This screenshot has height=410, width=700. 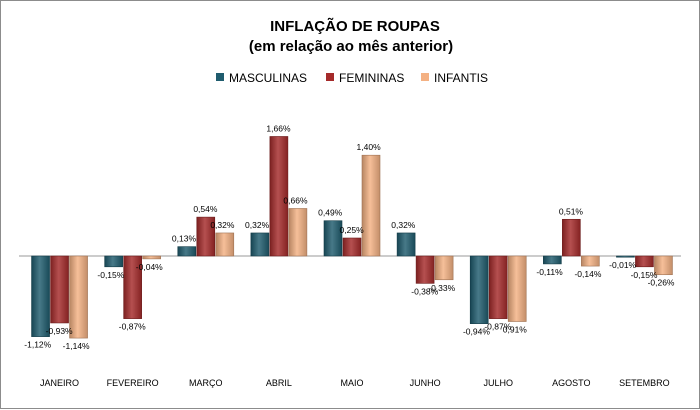 What do you see at coordinates (184, 239) in the screenshot?
I see `data-label-masculinas-2: 0,13%` at bounding box center [184, 239].